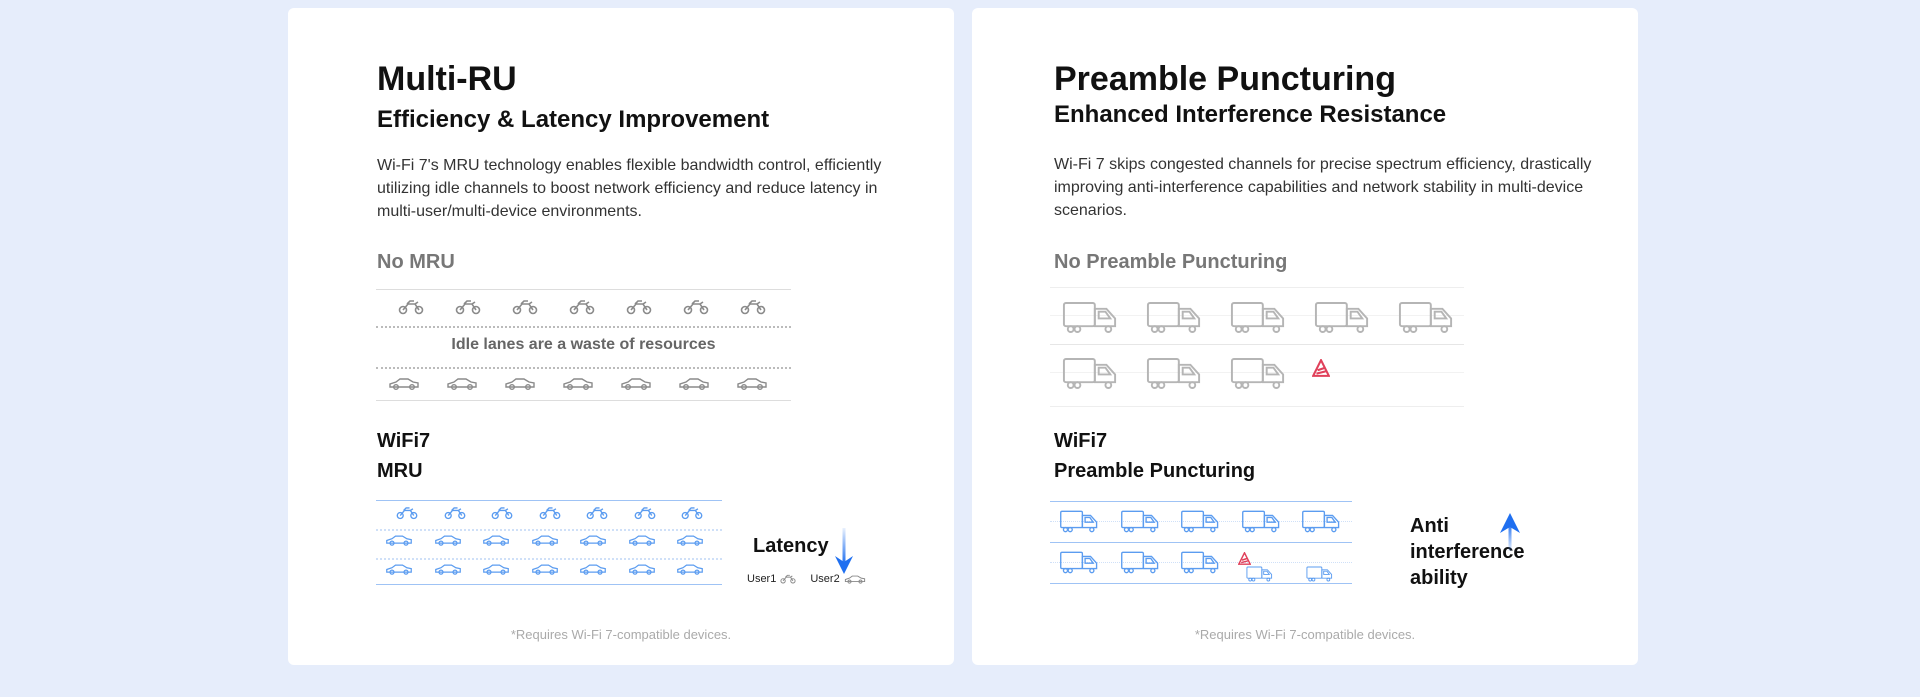 This screenshot has height=697, width=1920. What do you see at coordinates (1510, 532) in the screenshot?
I see `arrow-up-icon` at bounding box center [1510, 532].